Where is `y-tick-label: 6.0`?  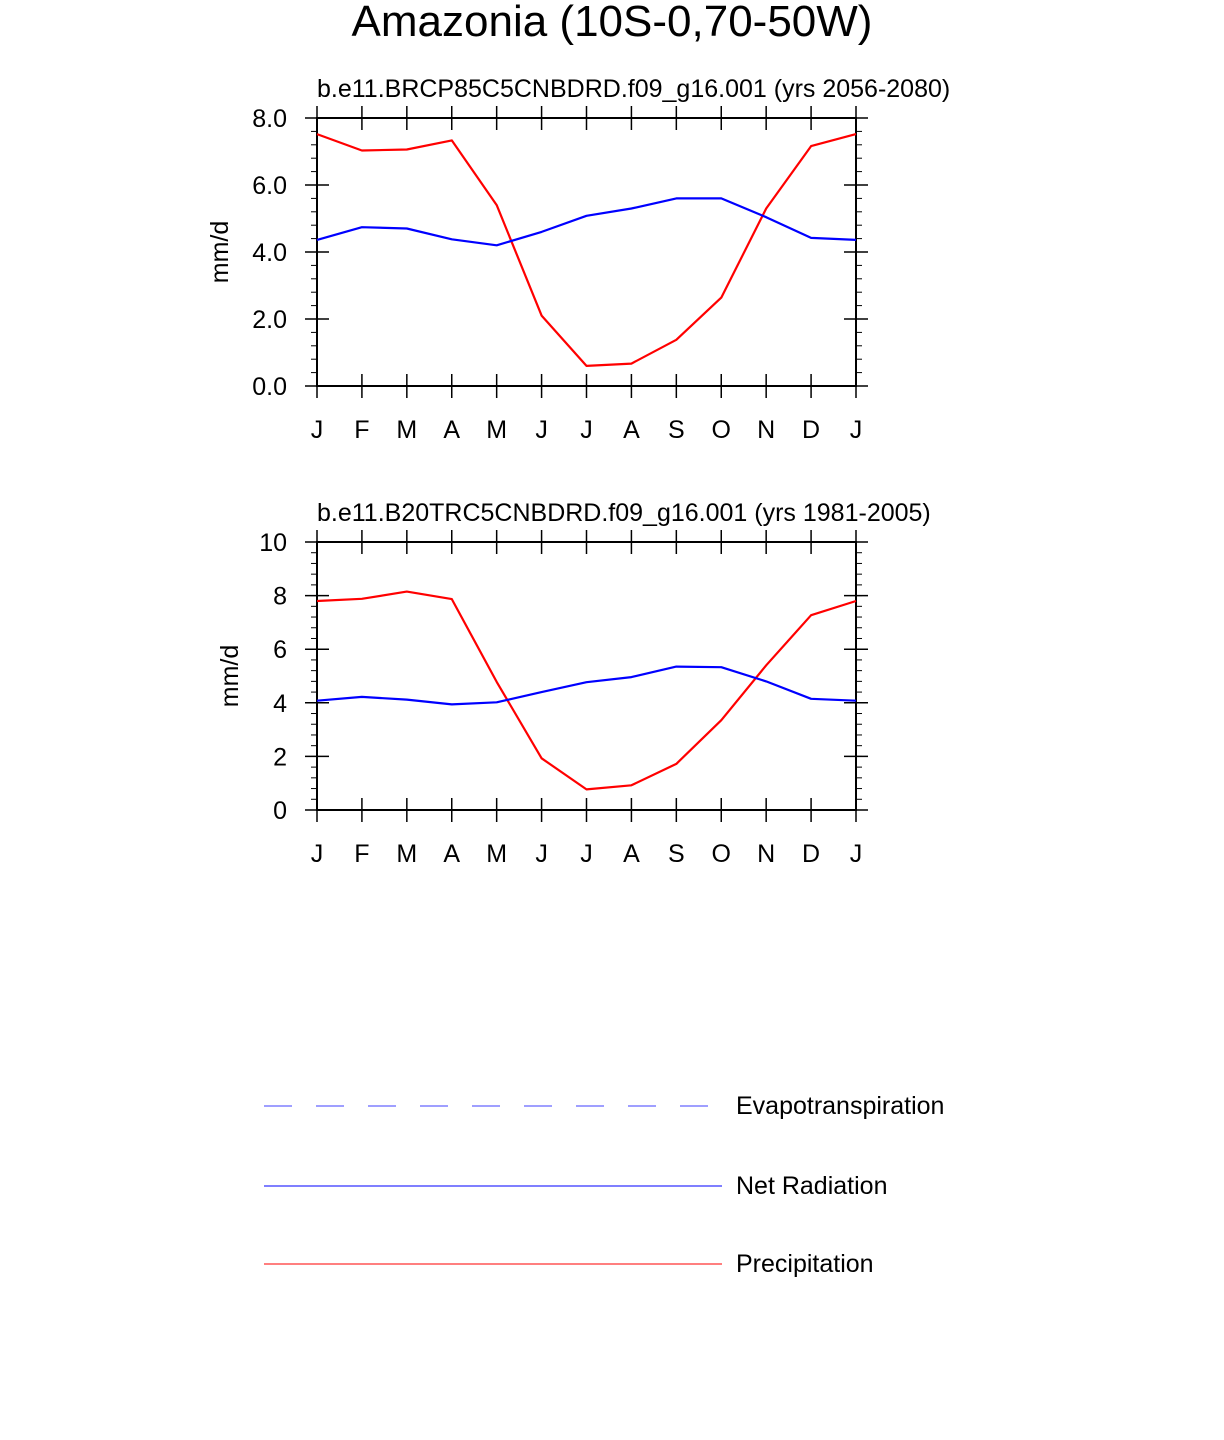 y-tick-label: 6.0 is located at coordinates (269, 186).